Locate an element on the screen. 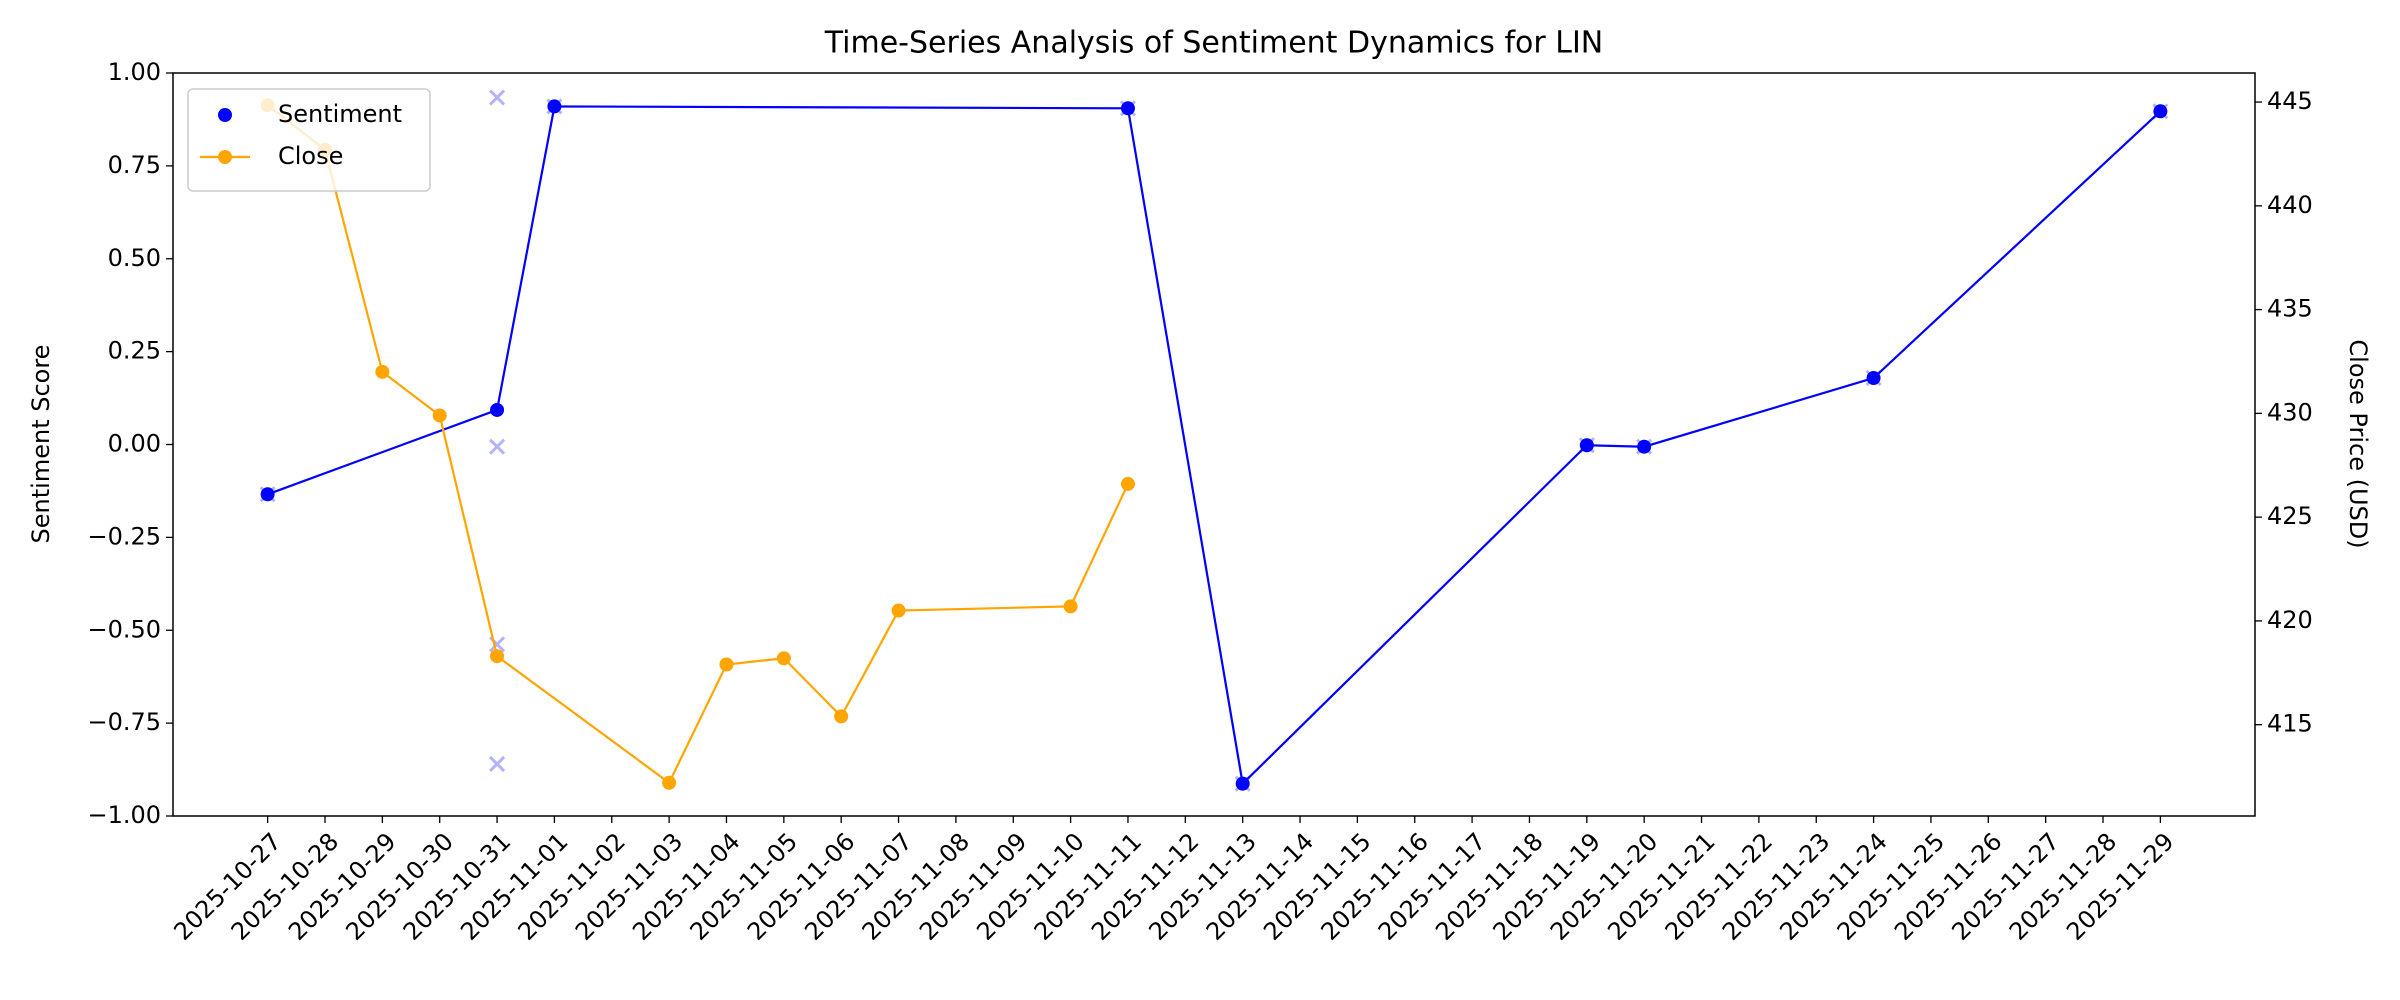 This screenshot has width=2400, height=1000. y-tick-label: −1.00 is located at coordinates (124, 815).